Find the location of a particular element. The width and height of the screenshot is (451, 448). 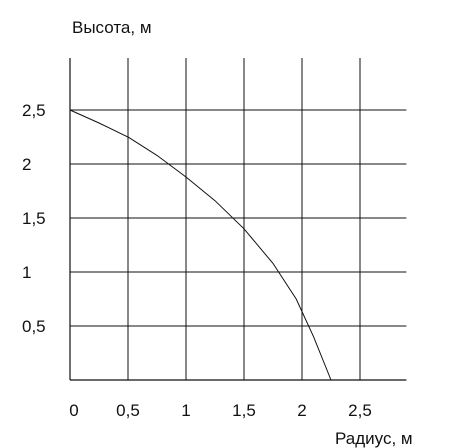

x-tick-labels: 0 0,5 1 1,5 2 2,5 is located at coordinates (220, 410).